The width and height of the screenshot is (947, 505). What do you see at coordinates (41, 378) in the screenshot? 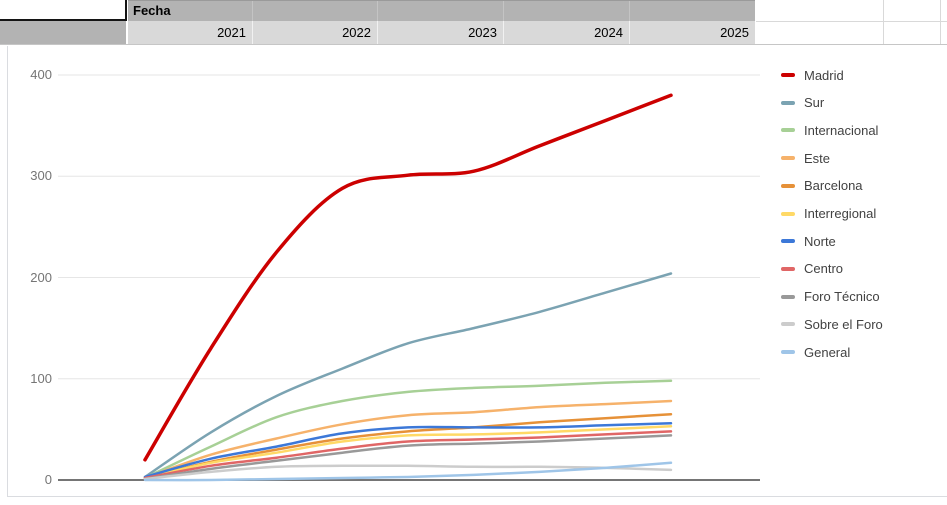
I see `y-tick-label-100: 100` at bounding box center [41, 378].